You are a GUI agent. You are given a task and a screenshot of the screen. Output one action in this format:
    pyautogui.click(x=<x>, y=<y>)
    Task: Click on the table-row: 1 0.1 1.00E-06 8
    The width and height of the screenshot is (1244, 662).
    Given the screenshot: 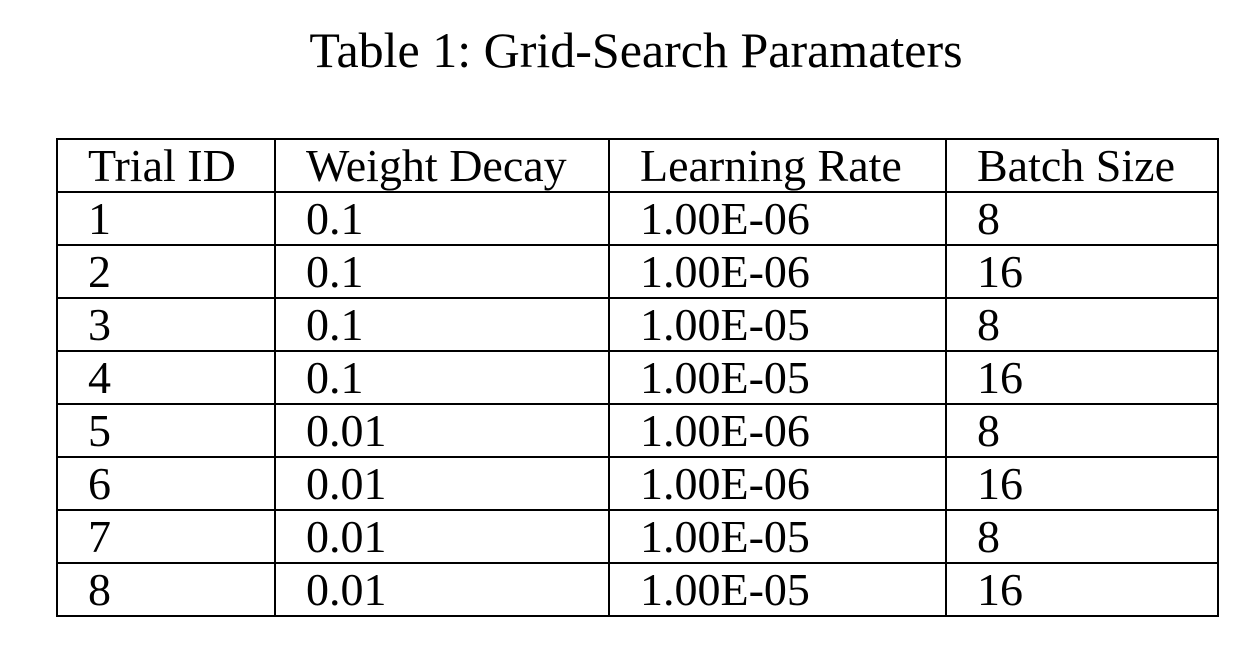 What is the action you would take?
    pyautogui.click(x=637, y=218)
    